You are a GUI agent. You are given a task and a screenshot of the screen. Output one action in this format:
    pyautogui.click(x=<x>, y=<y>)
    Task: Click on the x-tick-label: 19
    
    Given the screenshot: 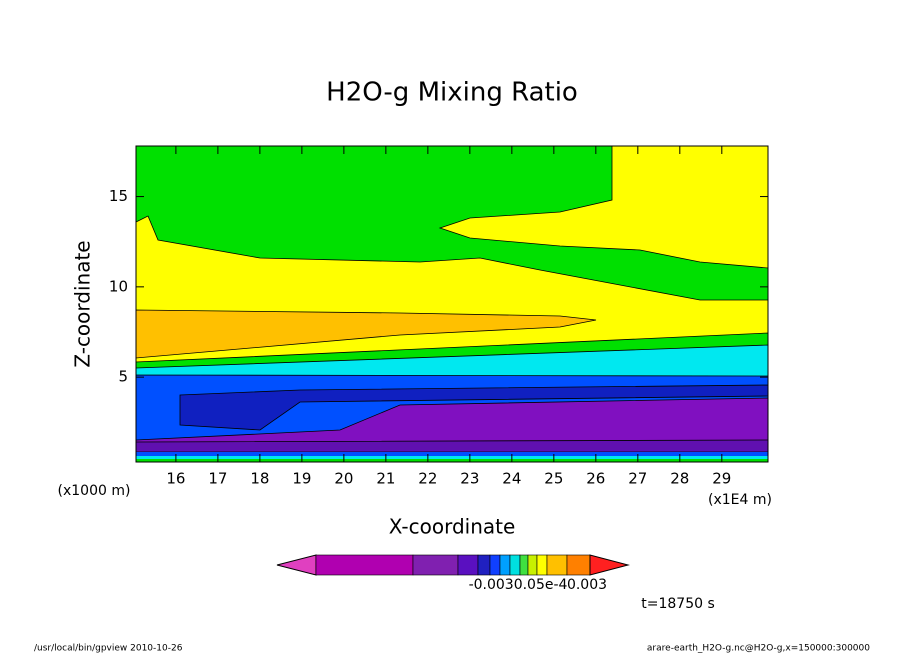 What is the action you would take?
    pyautogui.click(x=301, y=479)
    